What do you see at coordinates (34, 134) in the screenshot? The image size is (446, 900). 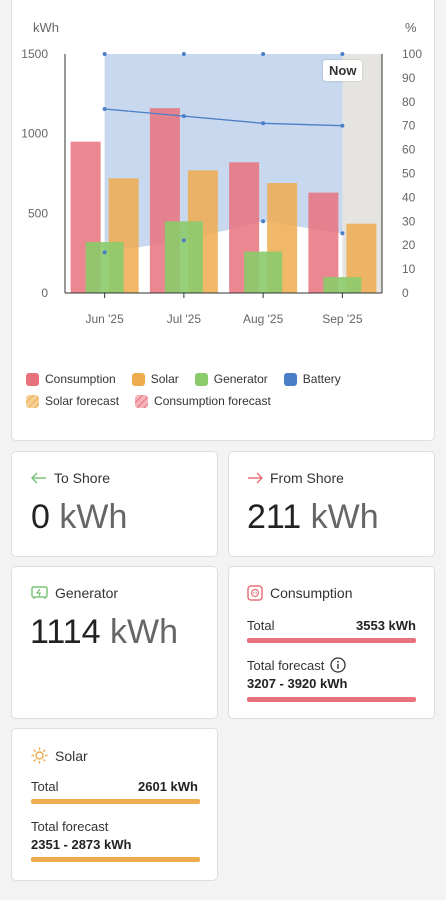 I see `y-tick-label: 1000` at bounding box center [34, 134].